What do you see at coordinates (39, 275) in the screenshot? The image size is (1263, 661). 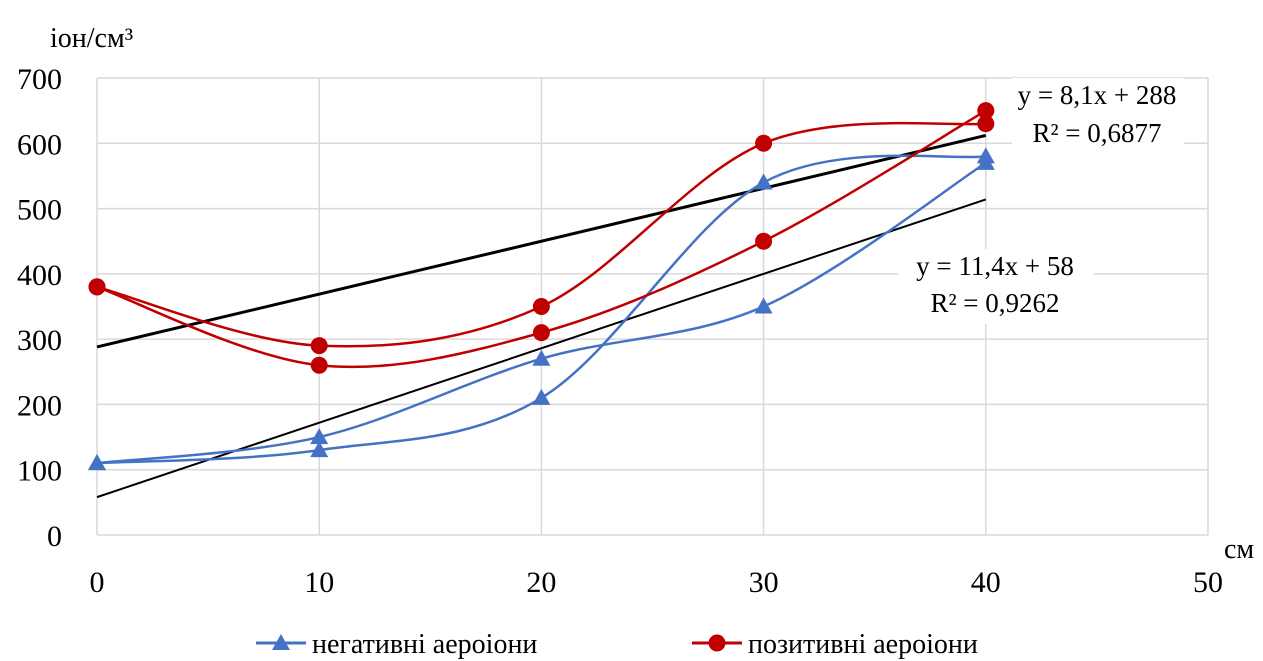 I see `y-tick-label: 400` at bounding box center [39, 275].